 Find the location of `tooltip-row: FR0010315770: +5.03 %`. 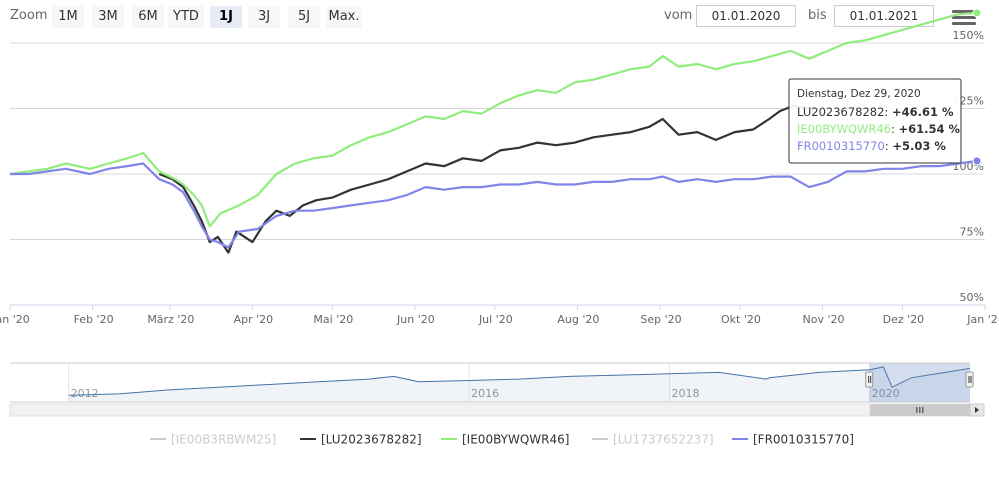

tooltip-row: FR0010315770: +5.03 % is located at coordinates (871, 146).